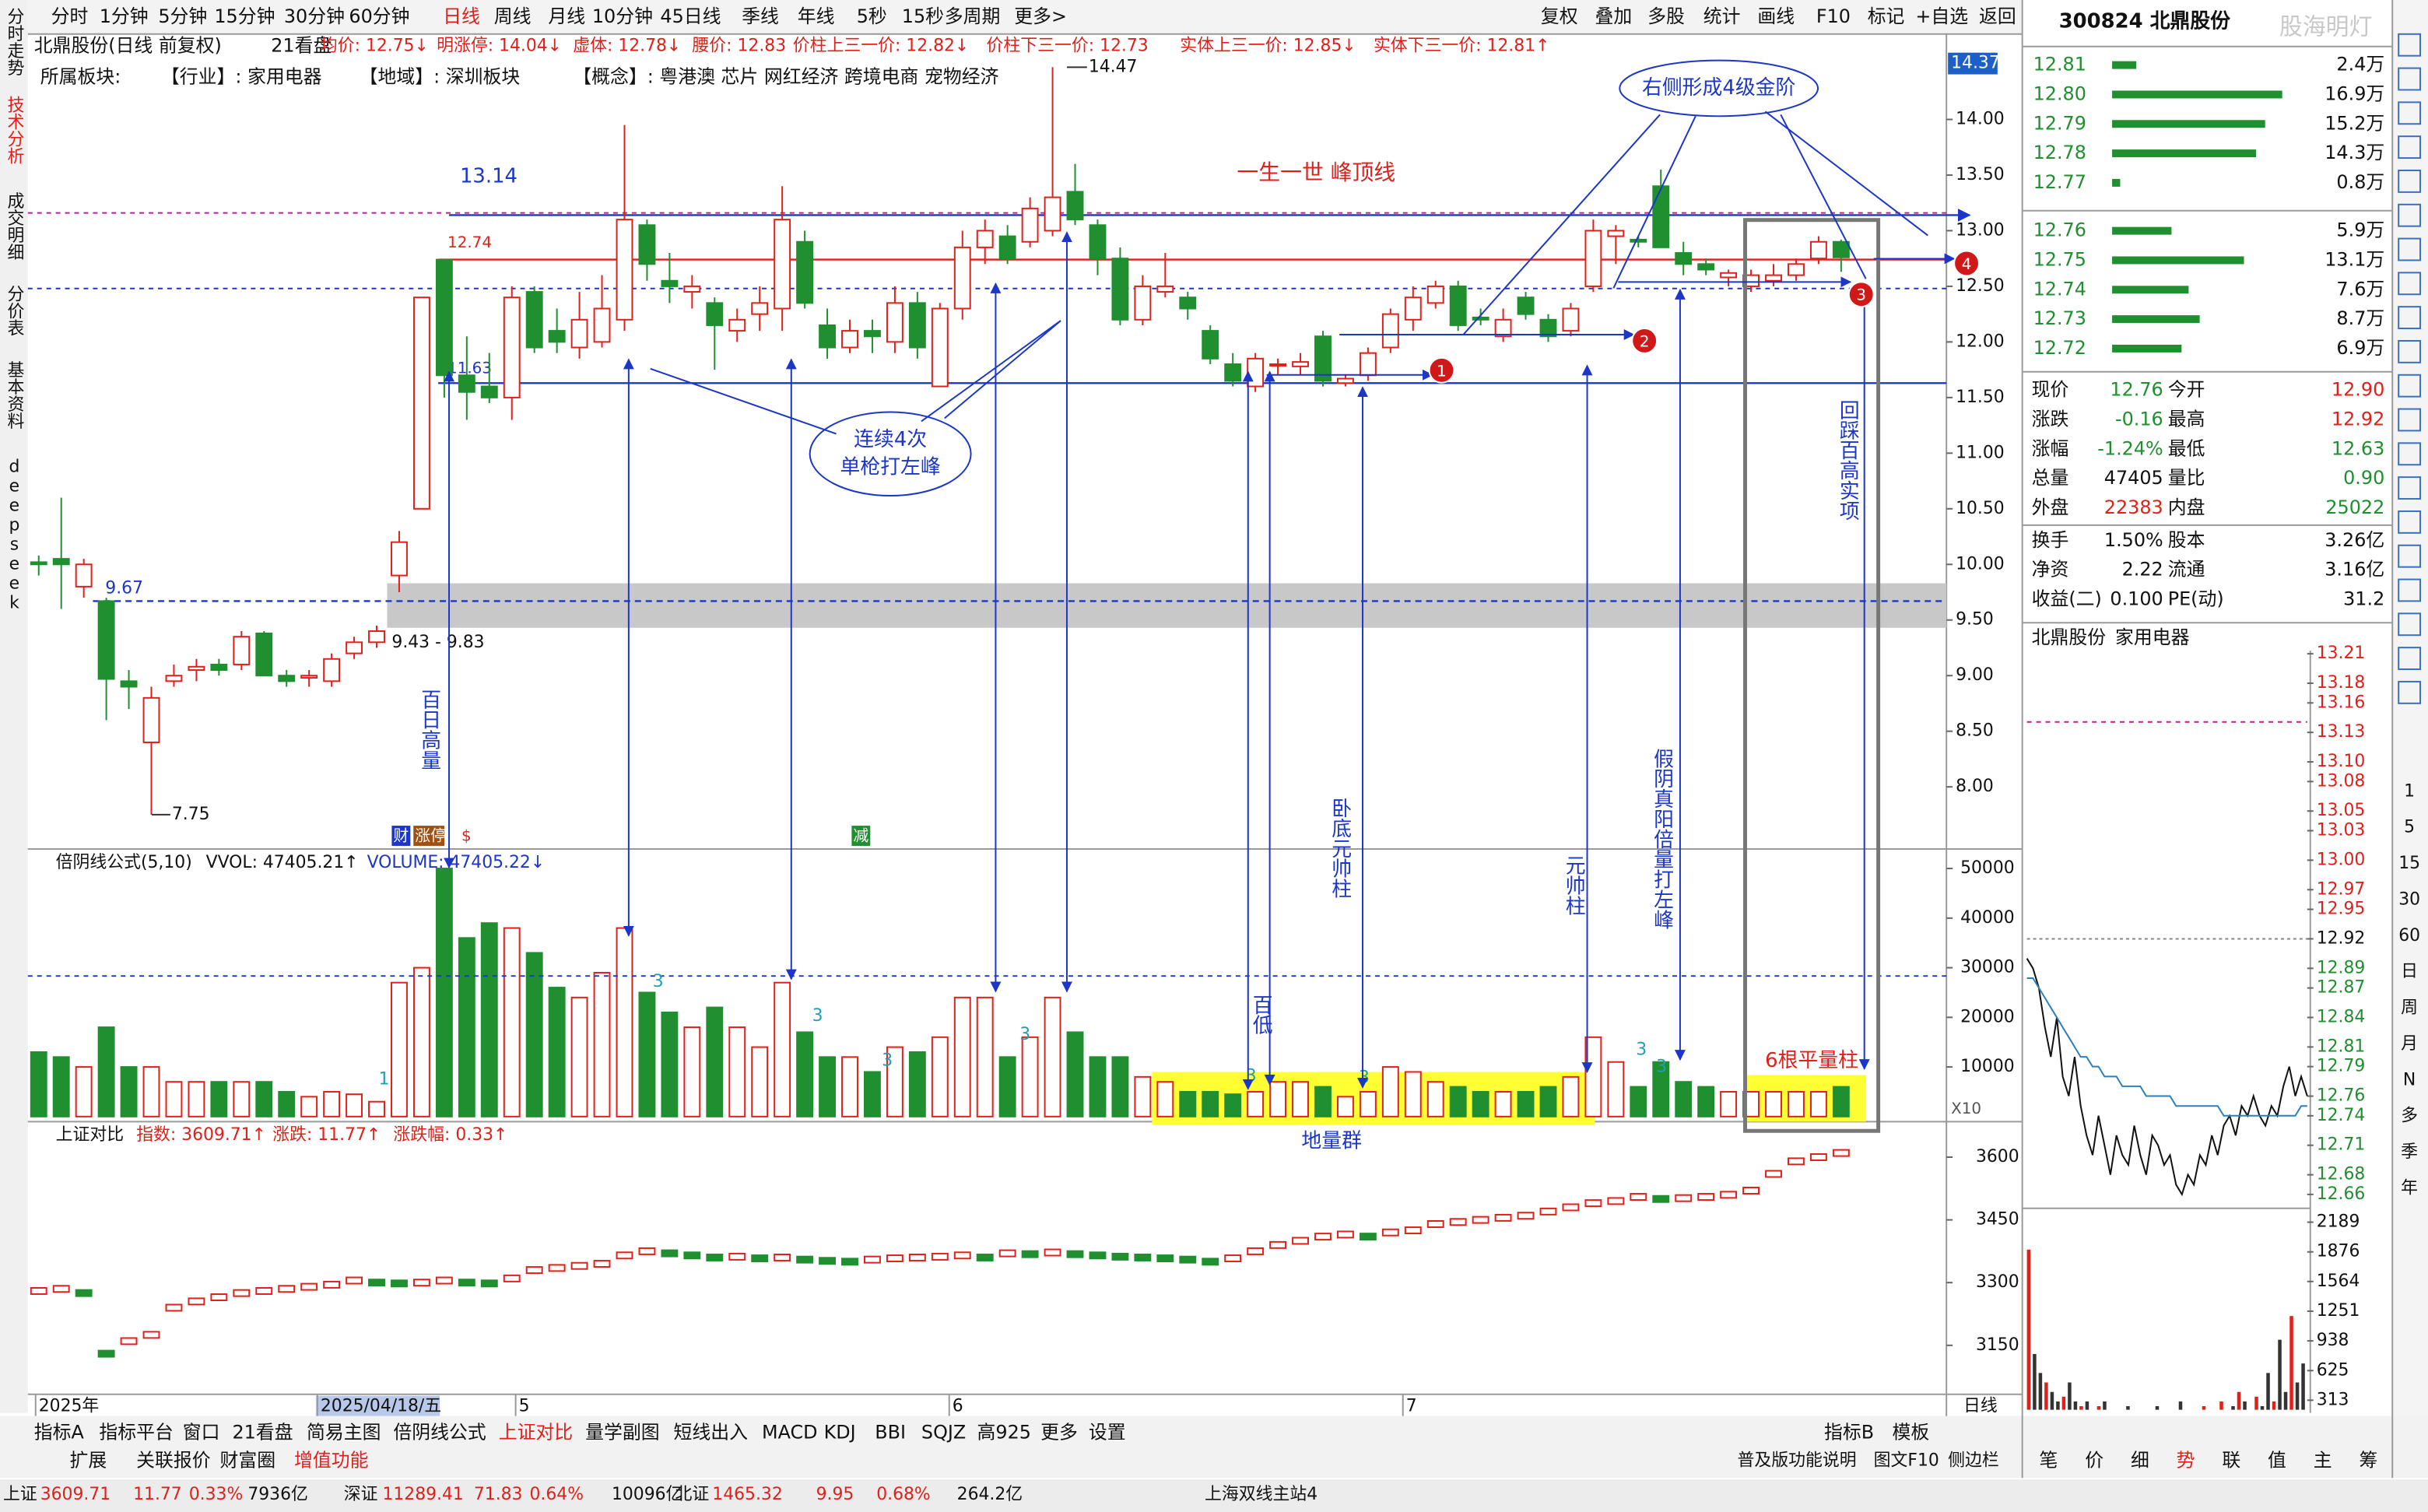  Describe the element at coordinates (59, 1432) in the screenshot. I see `bottom-tab: 指标A` at that location.